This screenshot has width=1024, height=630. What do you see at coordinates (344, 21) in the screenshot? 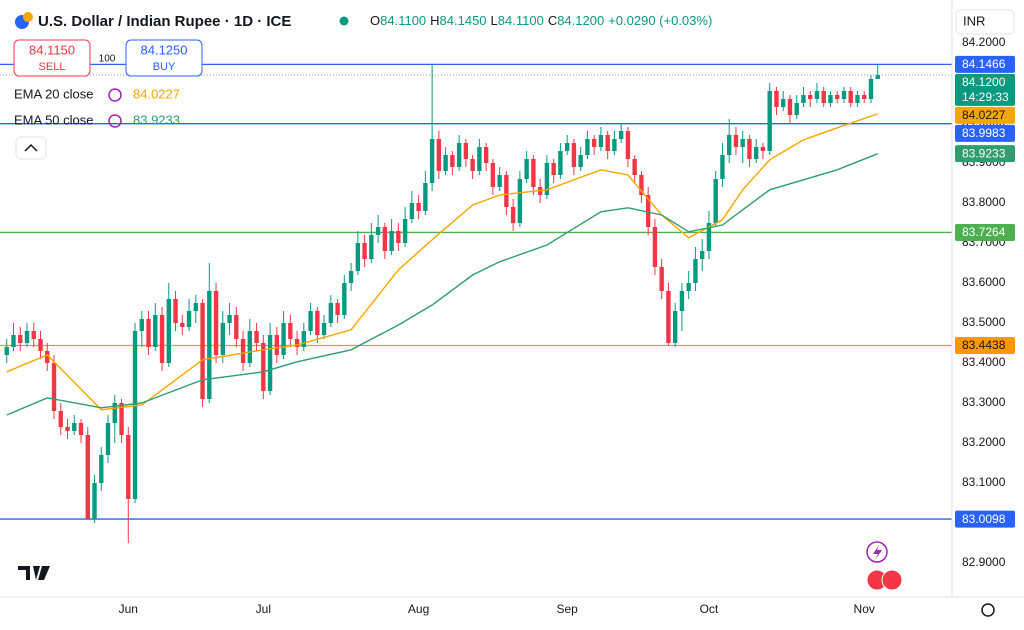
I see `market-status` at bounding box center [344, 21].